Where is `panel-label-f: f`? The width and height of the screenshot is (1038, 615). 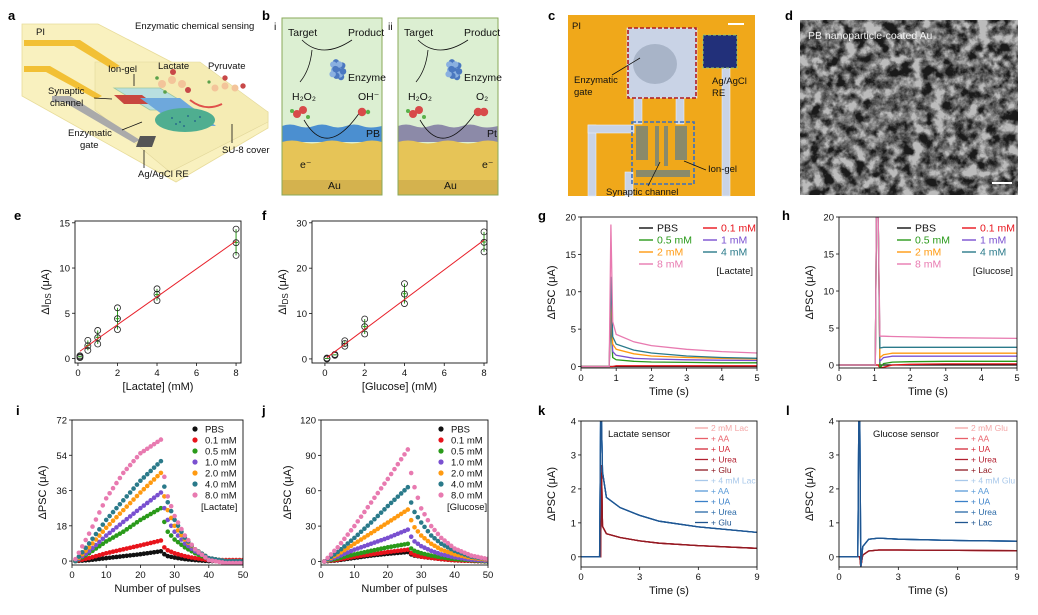
panel-label-f: f is located at coordinates (264, 215).